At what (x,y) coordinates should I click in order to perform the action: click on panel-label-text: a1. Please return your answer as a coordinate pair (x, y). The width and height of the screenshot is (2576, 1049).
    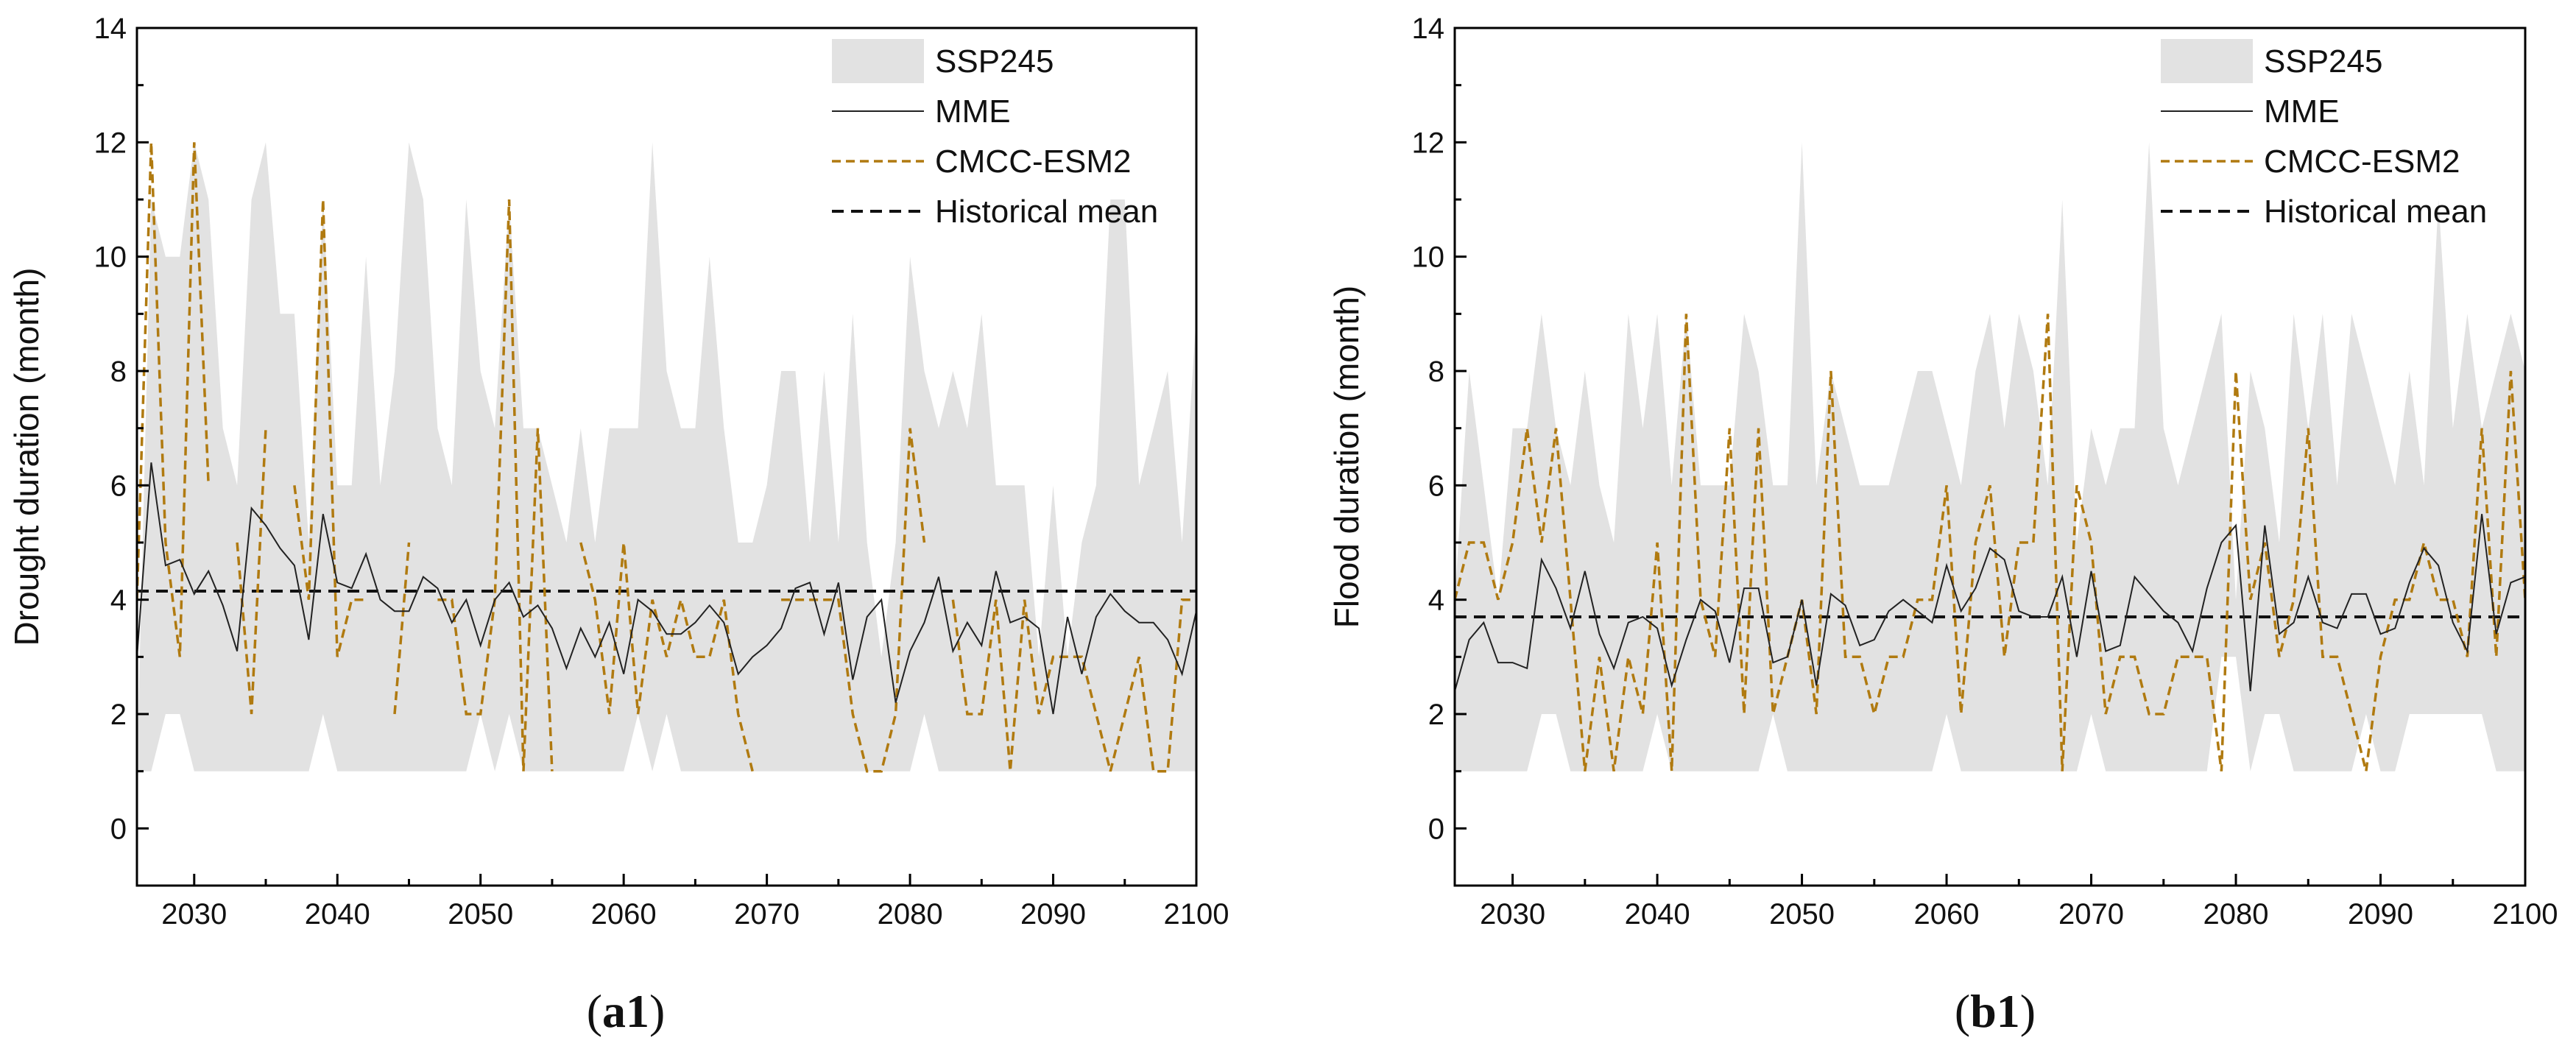
    Looking at the image, I should click on (625, 1011).